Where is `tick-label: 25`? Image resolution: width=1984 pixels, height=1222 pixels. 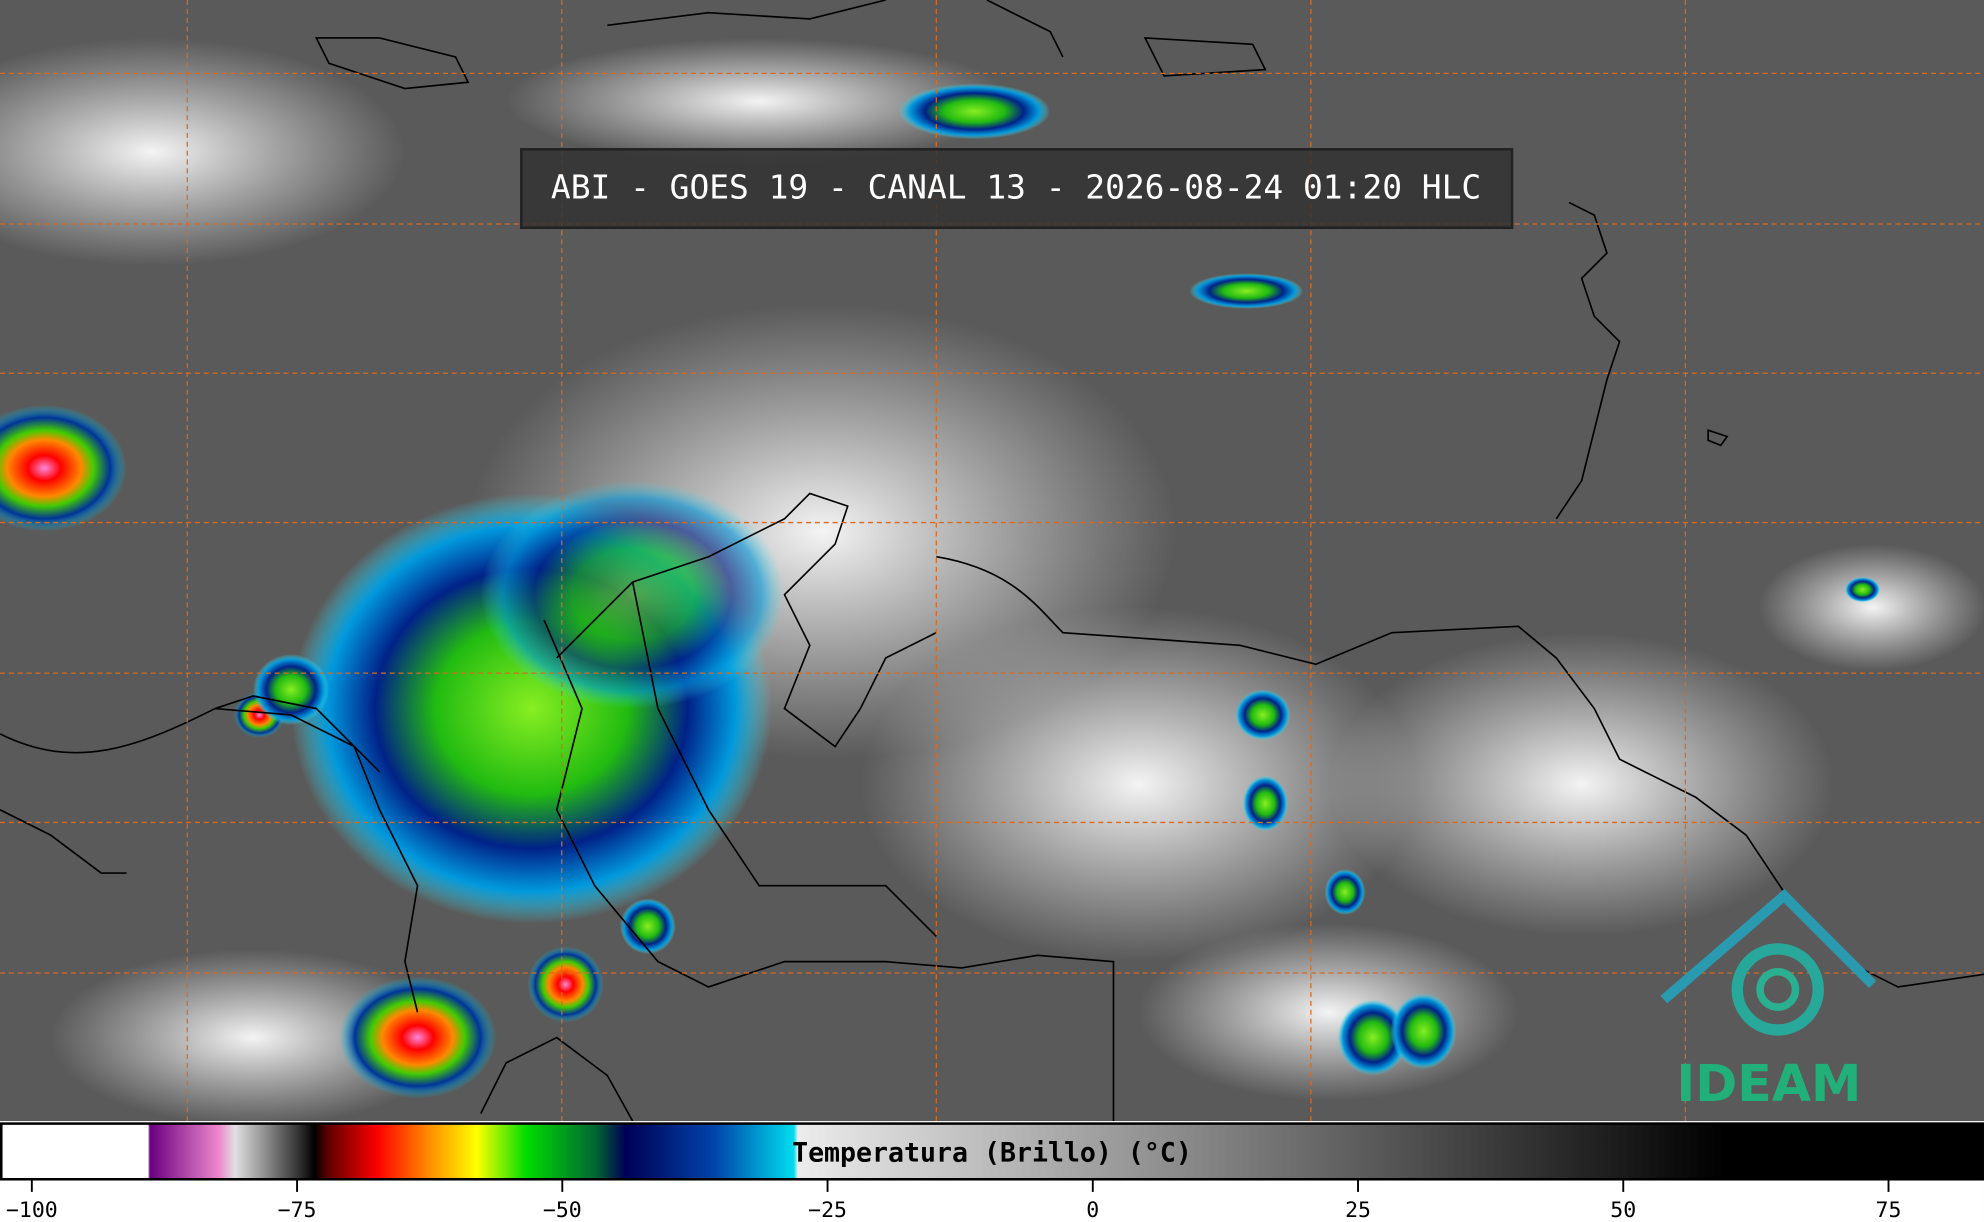 tick-label: 25 is located at coordinates (1358, 1210).